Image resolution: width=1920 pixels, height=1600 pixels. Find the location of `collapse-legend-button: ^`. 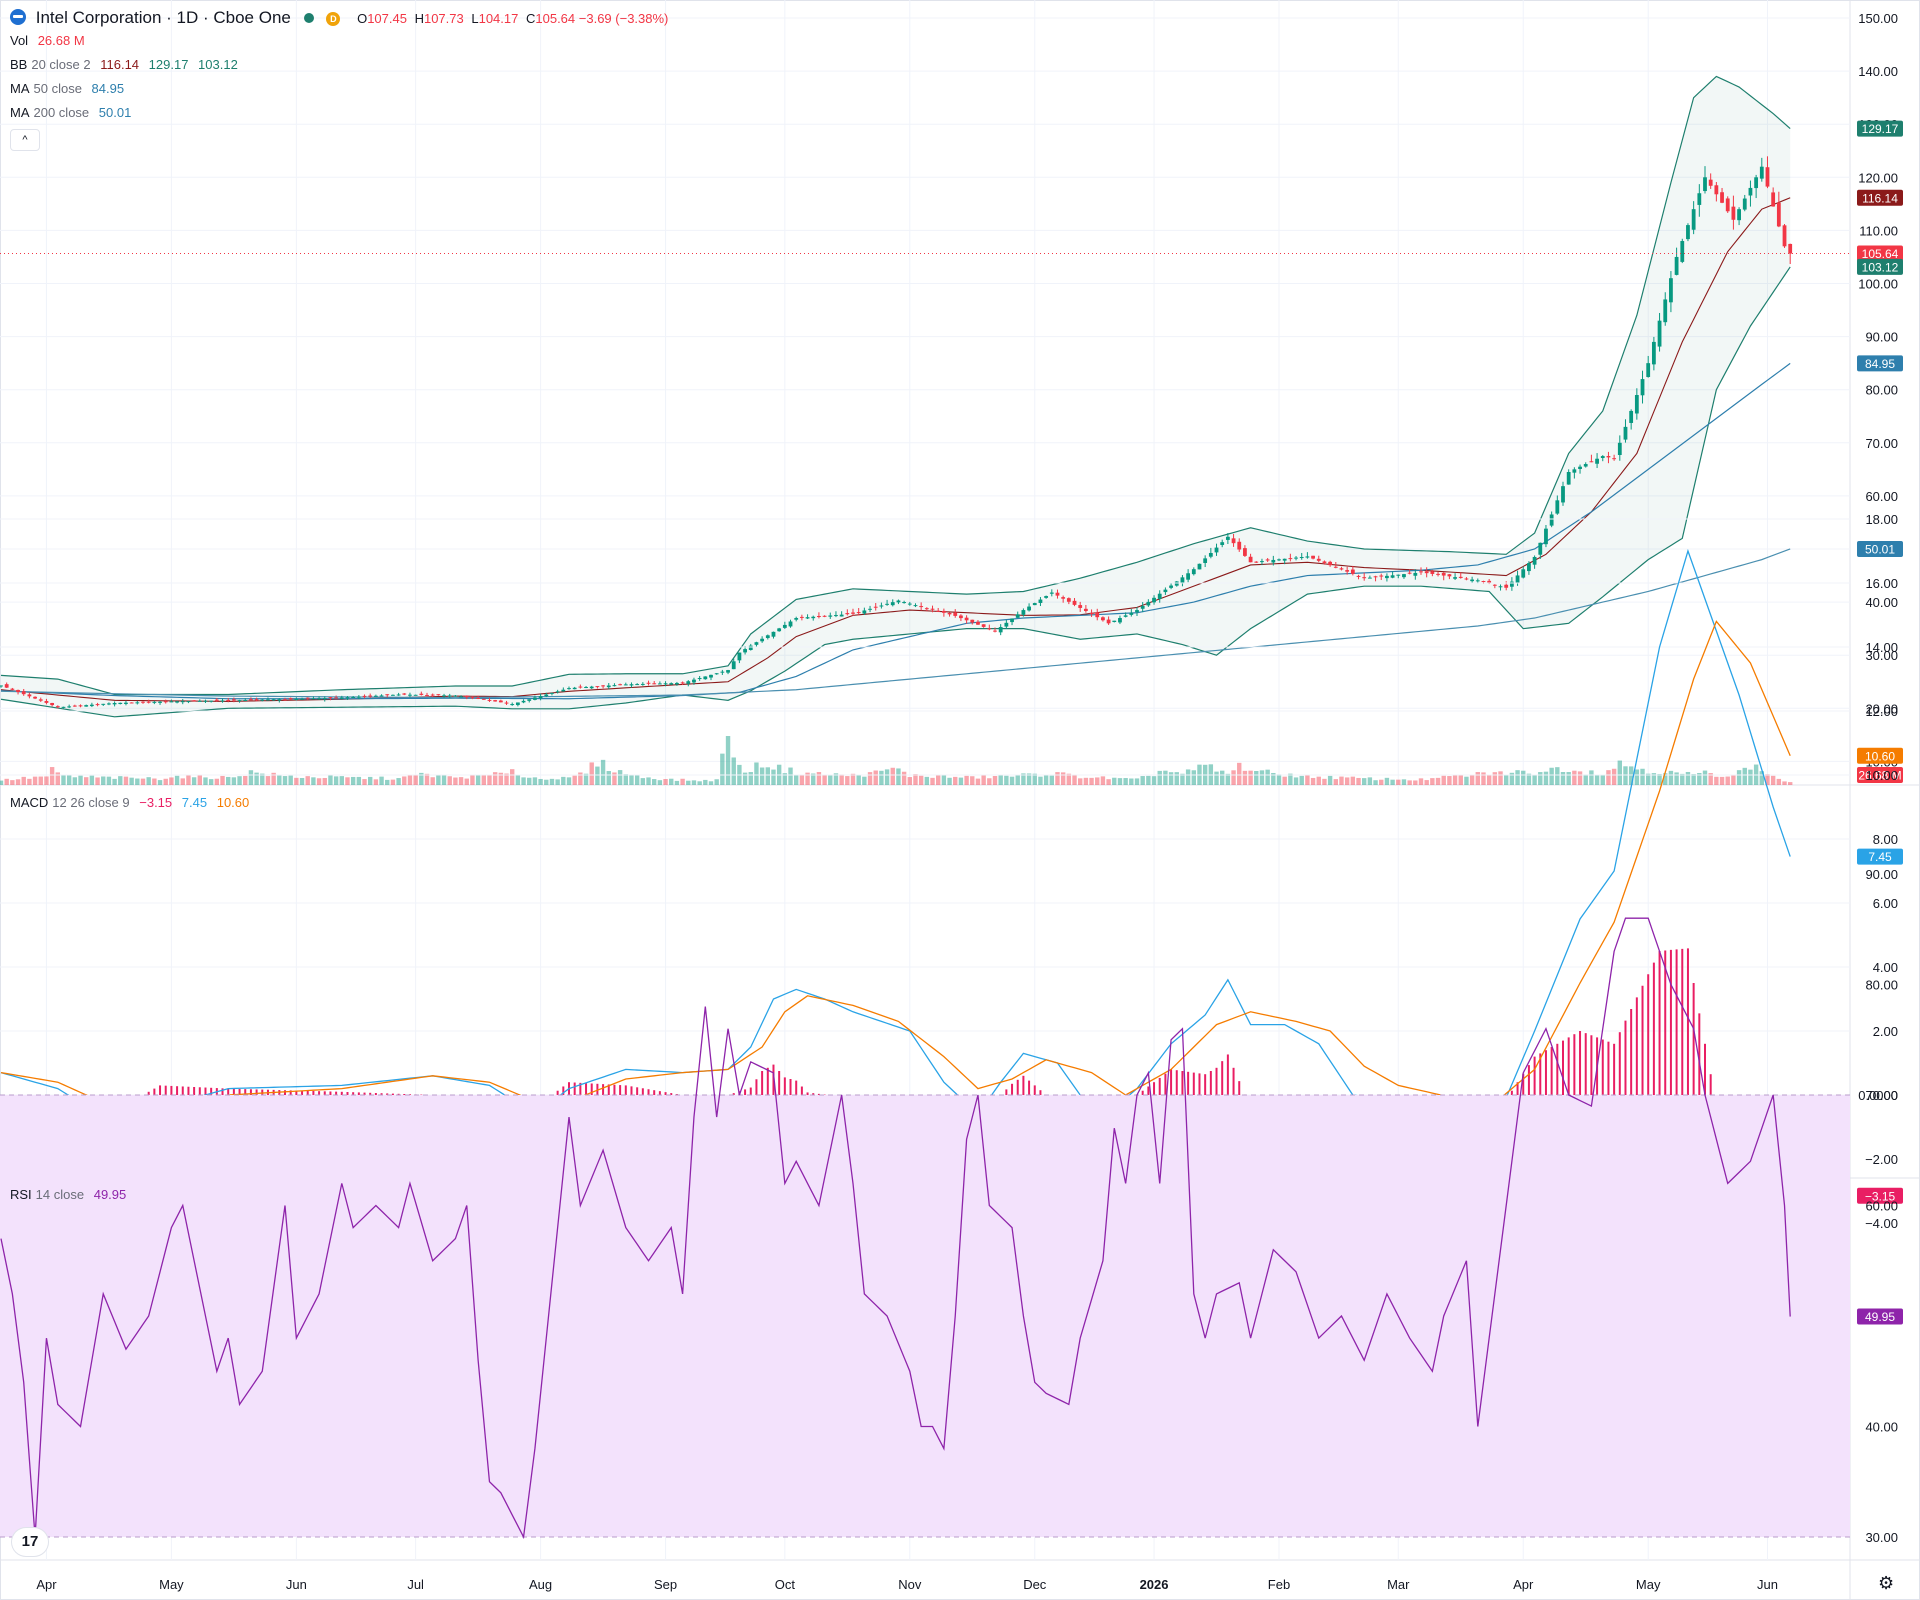

collapse-legend-button: ^ is located at coordinates (25, 140).